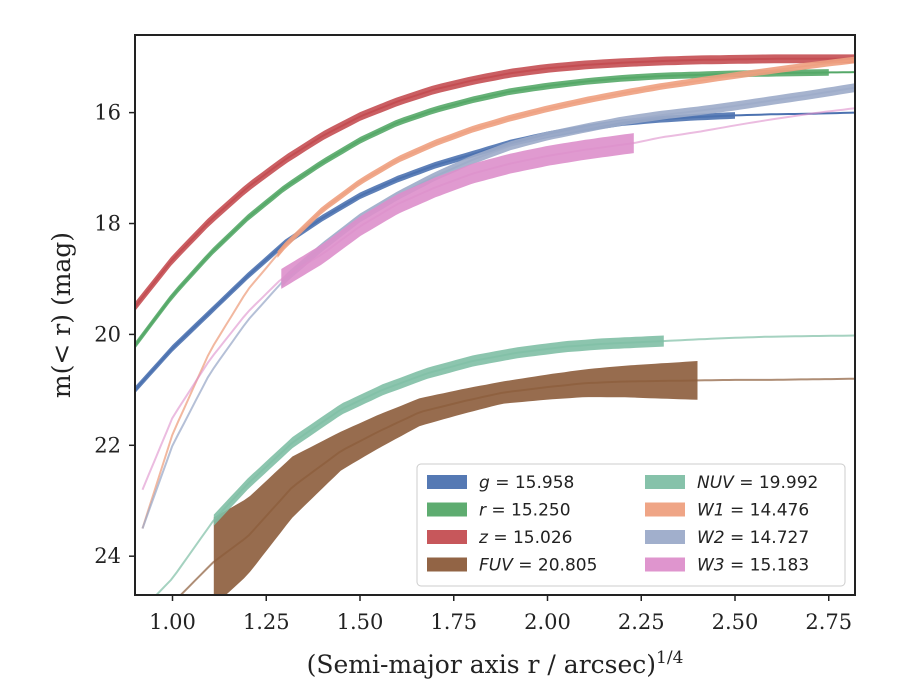 This screenshot has width=900, height=700. Describe the element at coordinates (107, 113) in the screenshot. I see `y-tick-label: 16` at that location.